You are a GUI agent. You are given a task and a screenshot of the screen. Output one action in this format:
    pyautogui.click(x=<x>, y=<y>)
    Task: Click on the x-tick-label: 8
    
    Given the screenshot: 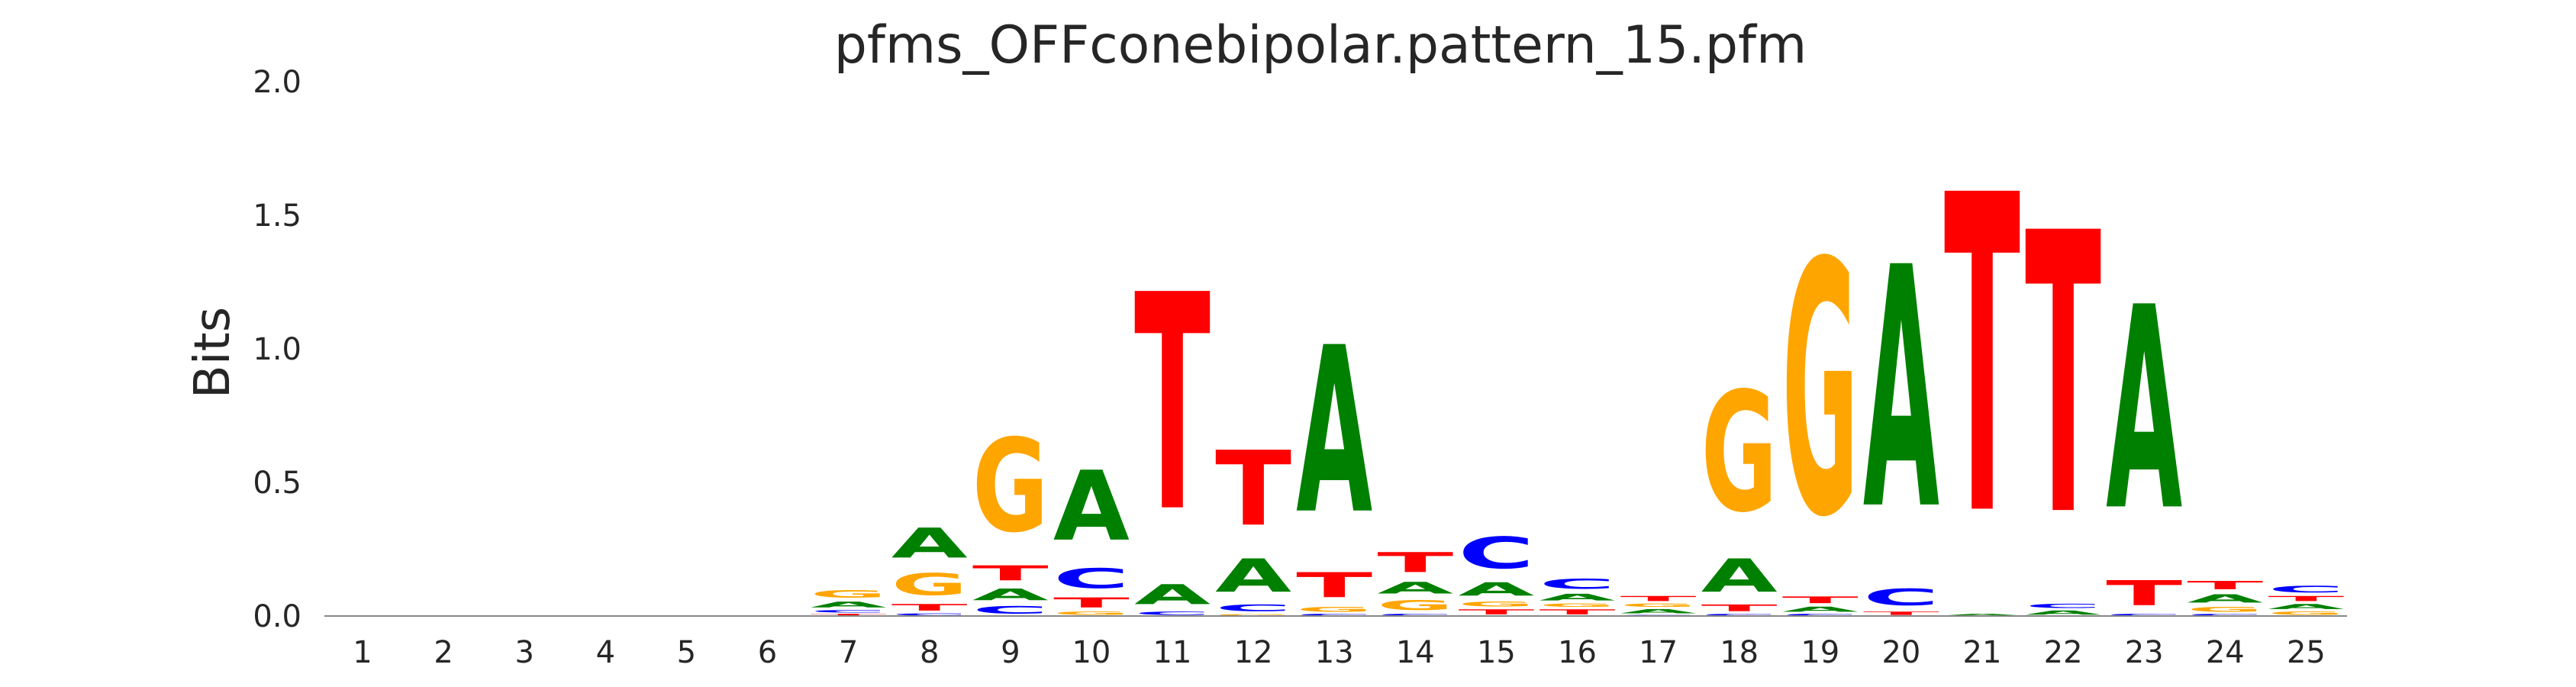 What is the action you would take?
    pyautogui.click(x=930, y=652)
    